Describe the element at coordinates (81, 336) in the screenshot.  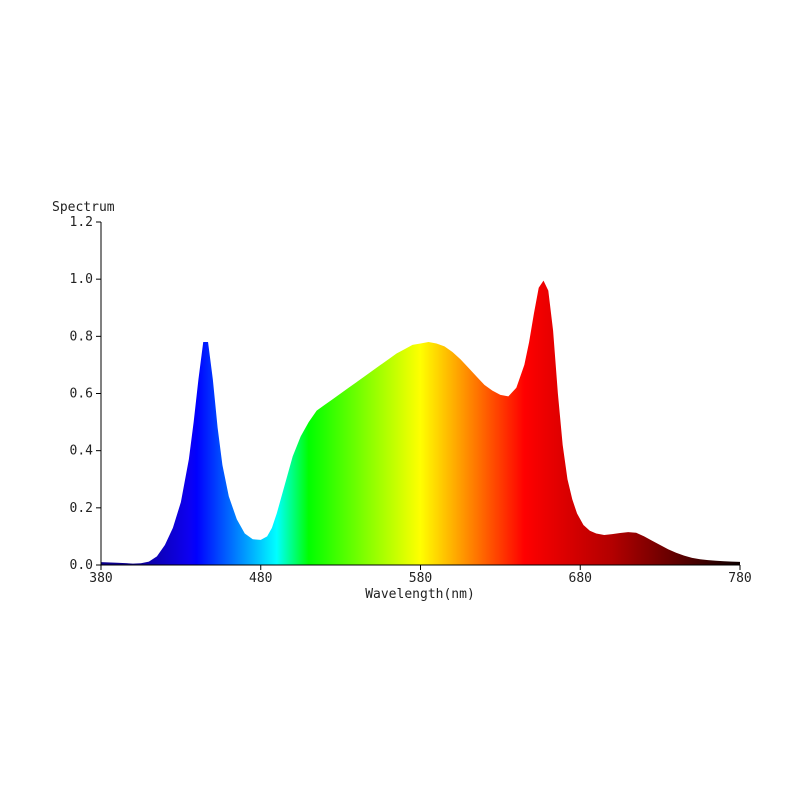
I see `y-tick-label: 0.8` at that location.